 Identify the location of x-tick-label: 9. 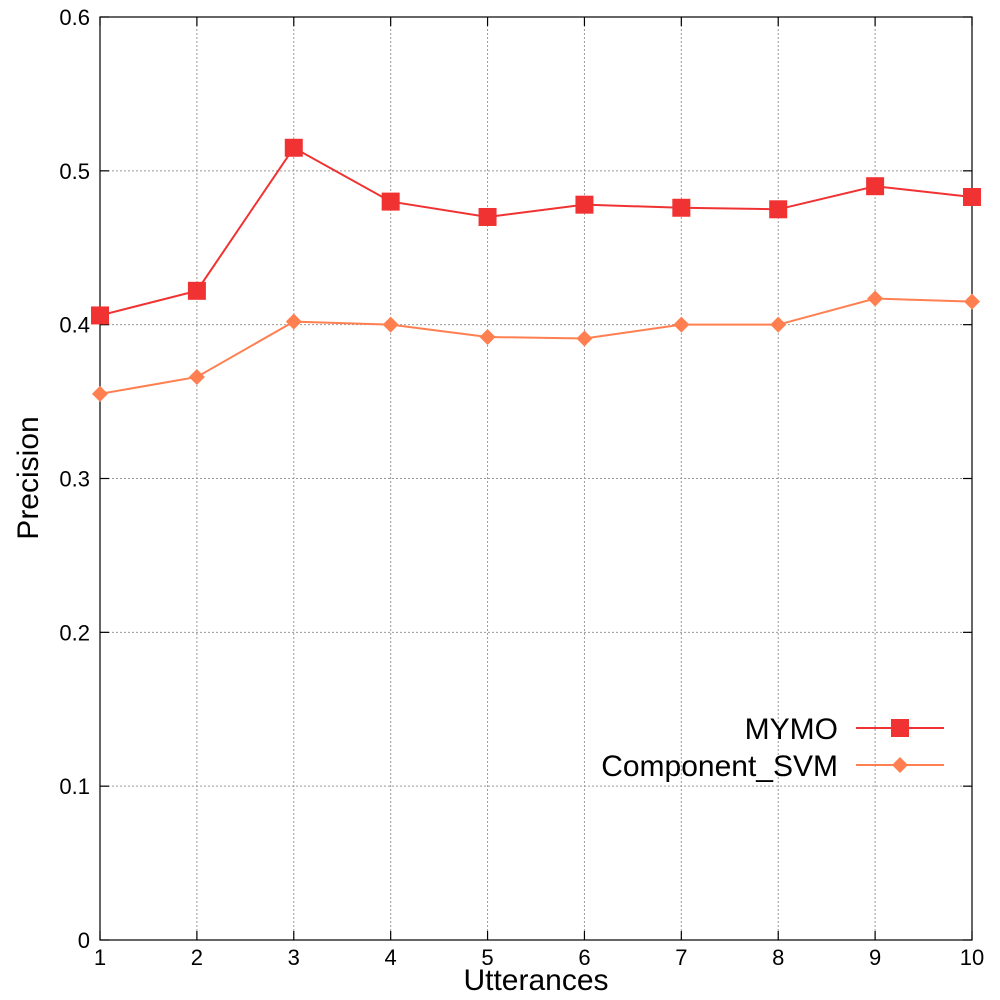
(875, 957).